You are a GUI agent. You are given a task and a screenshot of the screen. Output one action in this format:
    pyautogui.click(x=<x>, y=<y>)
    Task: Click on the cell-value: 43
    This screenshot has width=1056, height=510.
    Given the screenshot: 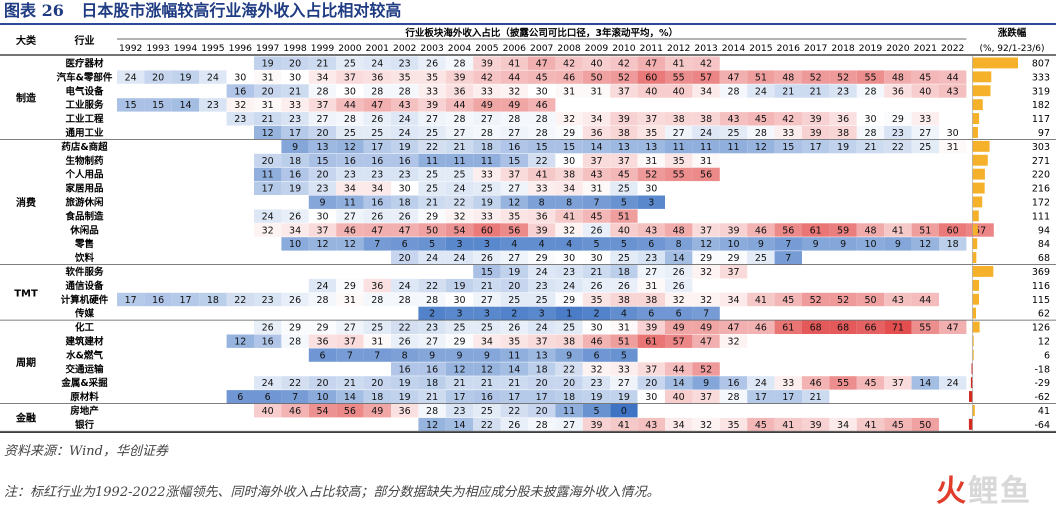 What is the action you would take?
    pyautogui.click(x=405, y=105)
    